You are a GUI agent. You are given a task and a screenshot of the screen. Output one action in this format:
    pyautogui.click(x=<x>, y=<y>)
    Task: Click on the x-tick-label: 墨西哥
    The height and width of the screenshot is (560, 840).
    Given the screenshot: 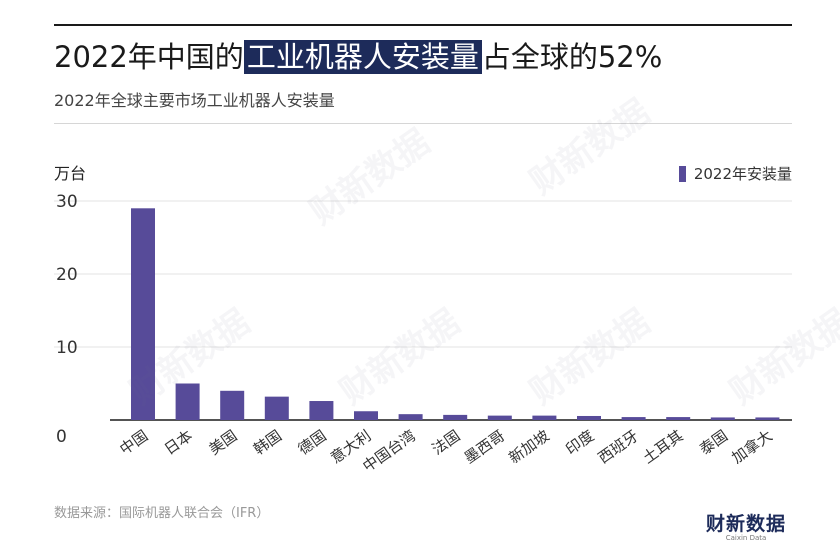 What is the action you would take?
    pyautogui.click(x=484, y=447)
    